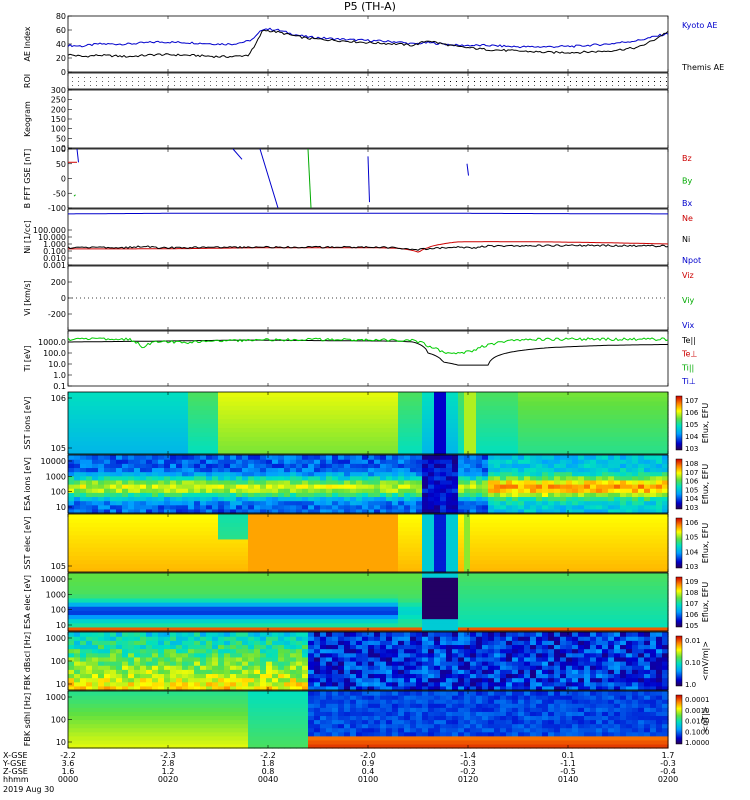 Image resolution: width=750 pixels, height=800 pixels. What do you see at coordinates (691, 464) in the screenshot?
I see `colorbar-tick-esa_ion-5: 108` at bounding box center [691, 464].